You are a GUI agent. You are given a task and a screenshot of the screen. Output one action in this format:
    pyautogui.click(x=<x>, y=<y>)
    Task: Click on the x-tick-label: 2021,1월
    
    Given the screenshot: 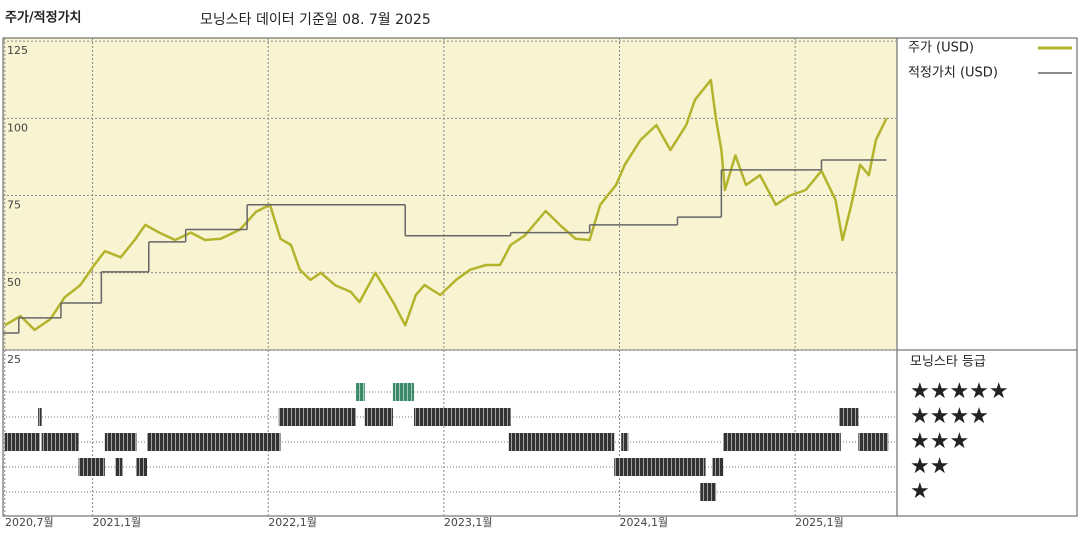 What is the action you would take?
    pyautogui.click(x=117, y=522)
    